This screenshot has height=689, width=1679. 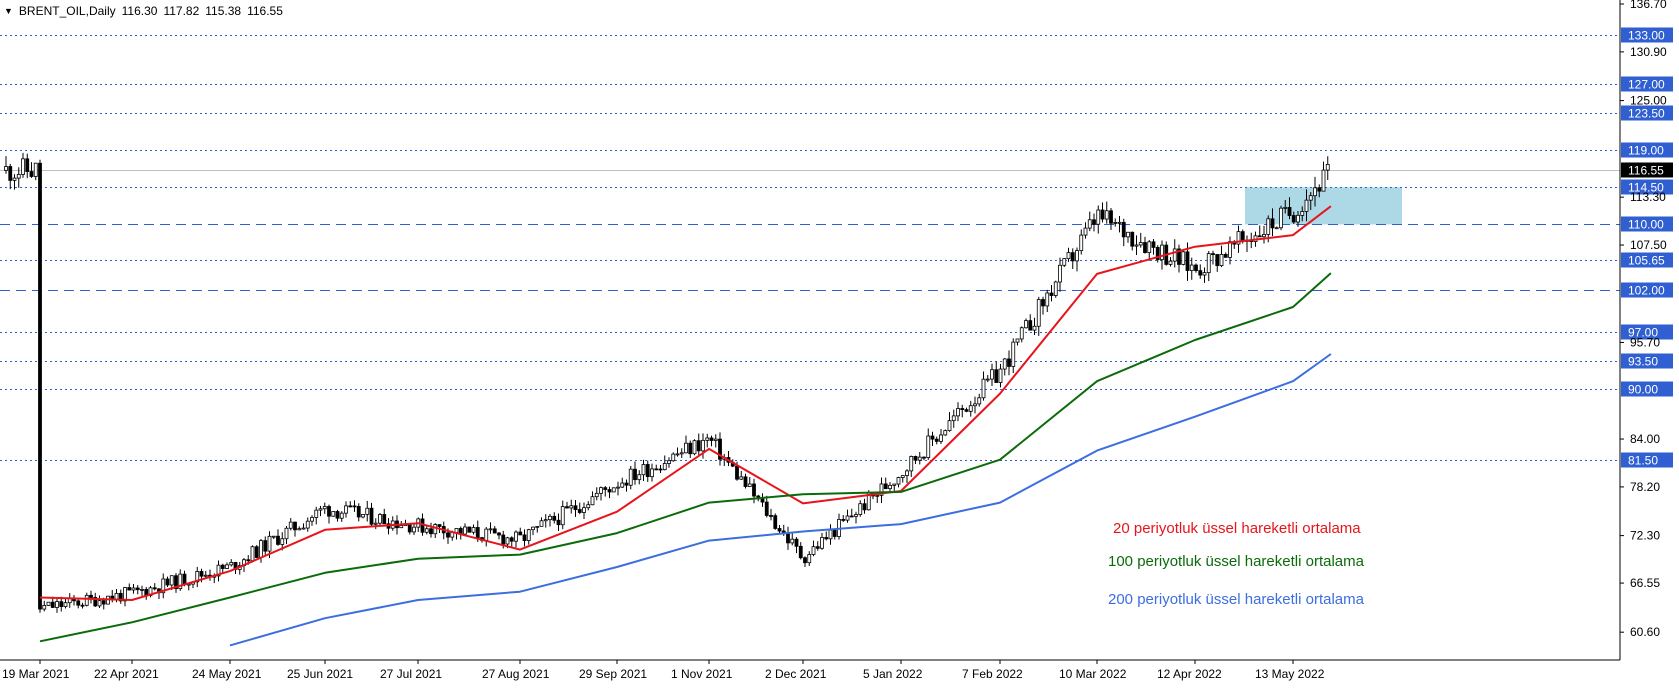 What do you see at coordinates (796, 674) in the screenshot?
I see `x-tick-label: 2 Dec 2021` at bounding box center [796, 674].